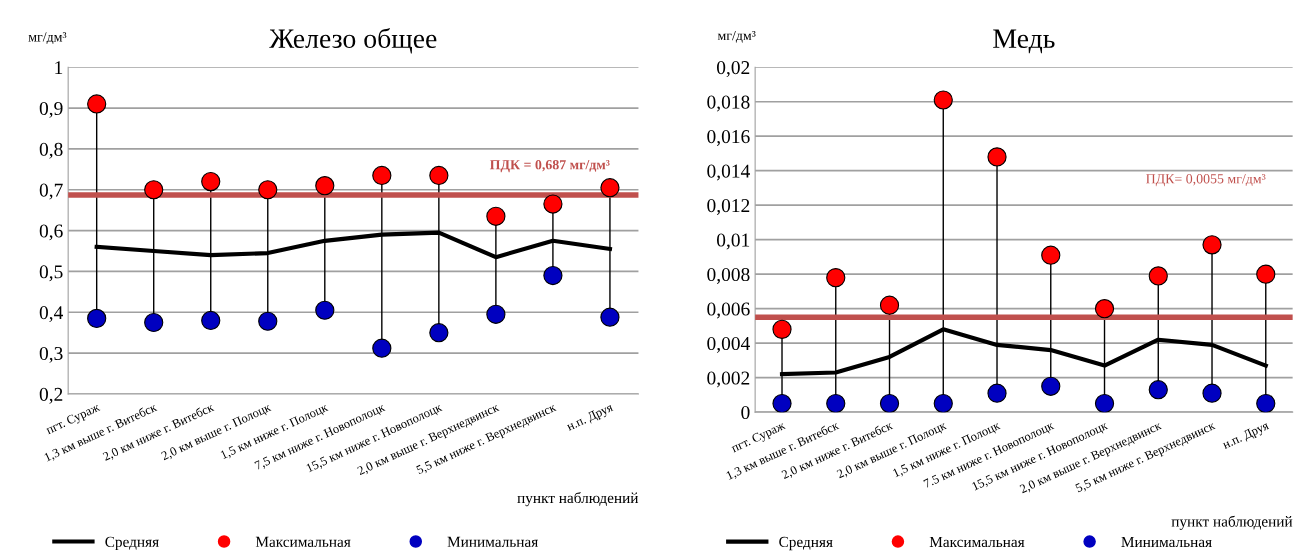  What do you see at coordinates (51, 191) in the screenshot?
I see `y-tick-label: 0,7` at bounding box center [51, 191].